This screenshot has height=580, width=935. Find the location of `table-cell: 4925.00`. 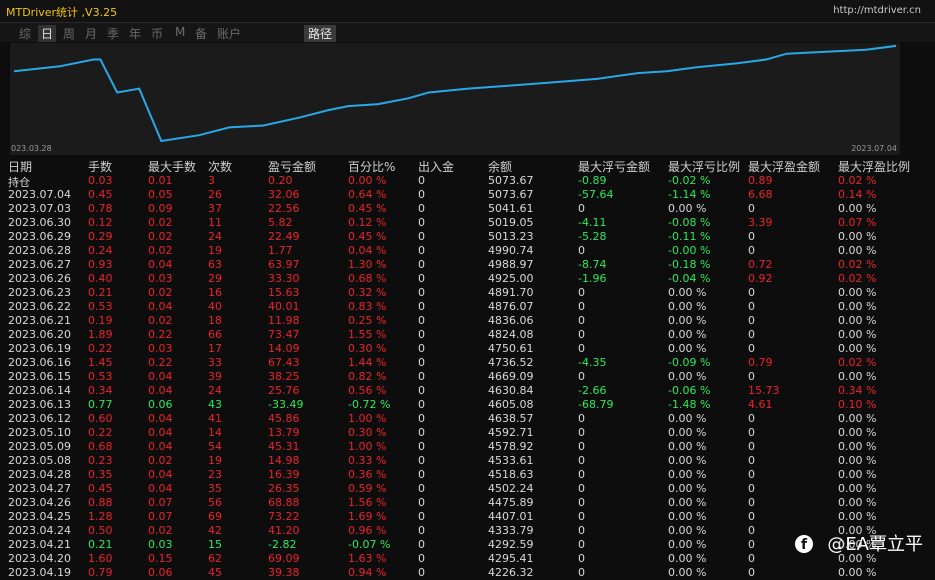

table-cell: 4925.00 is located at coordinates (511, 278).